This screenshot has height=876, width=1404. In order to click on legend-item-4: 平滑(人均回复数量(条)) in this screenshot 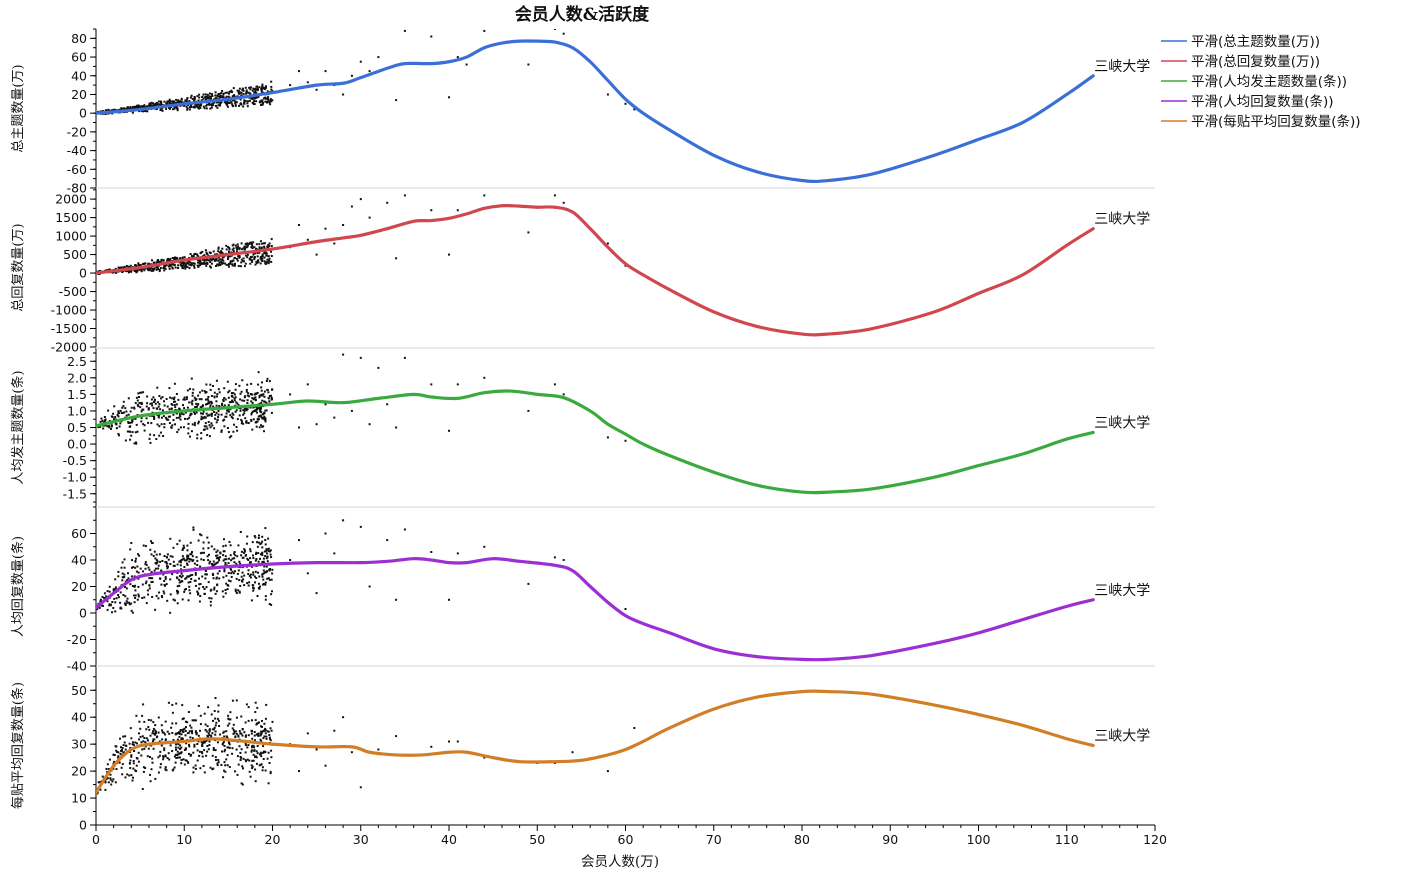, I will do `click(1247, 101)`.